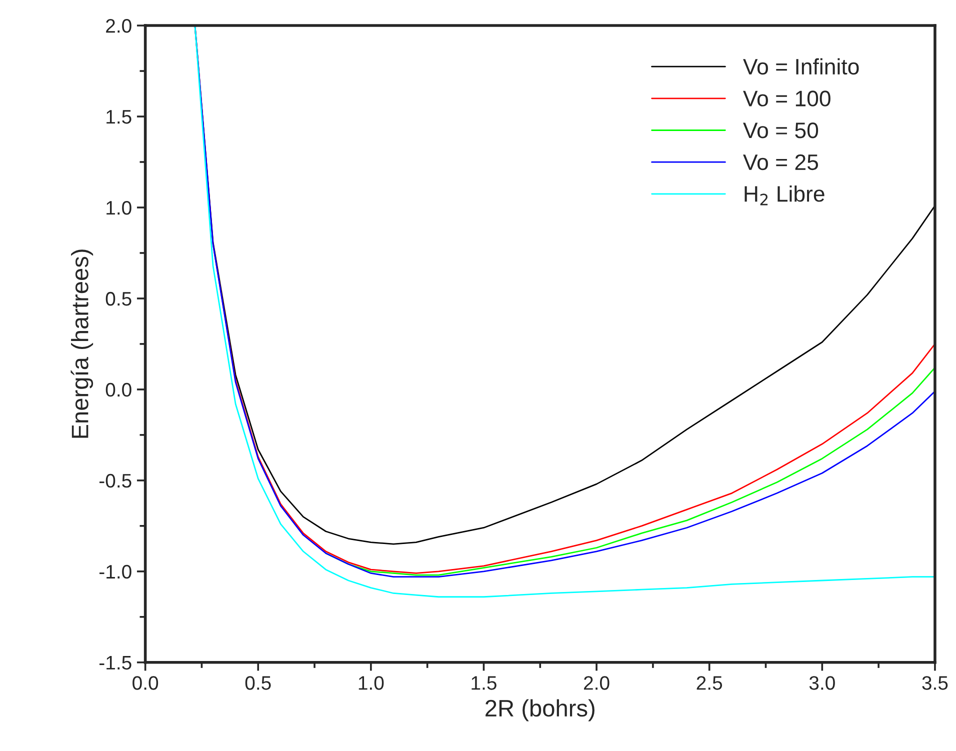  What do you see at coordinates (597, 683) in the screenshot?
I see `x-tick-label: 2.0` at bounding box center [597, 683].